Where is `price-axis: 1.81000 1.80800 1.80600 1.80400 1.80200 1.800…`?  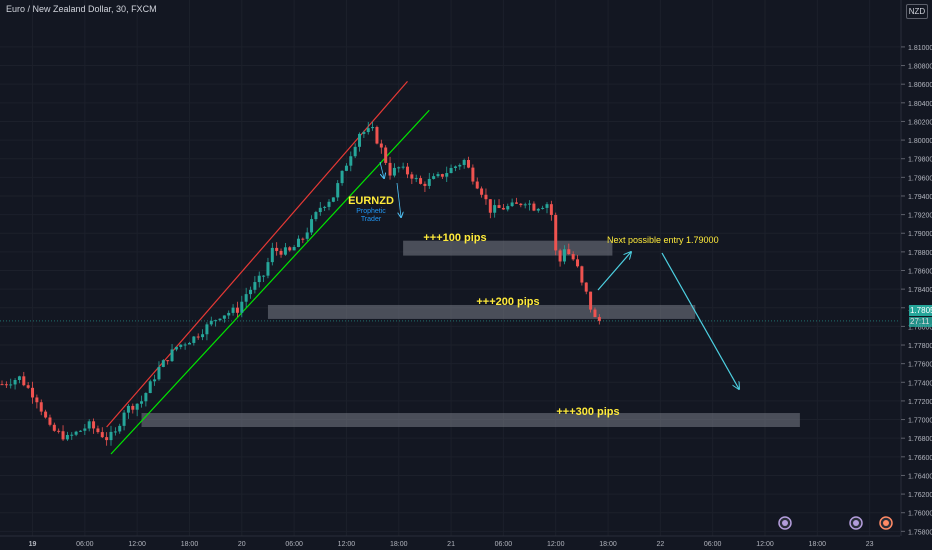
price-axis: 1.81000 1.80800 1.80600 1.80400 1.80200 1.800… is located at coordinates (916, 268).